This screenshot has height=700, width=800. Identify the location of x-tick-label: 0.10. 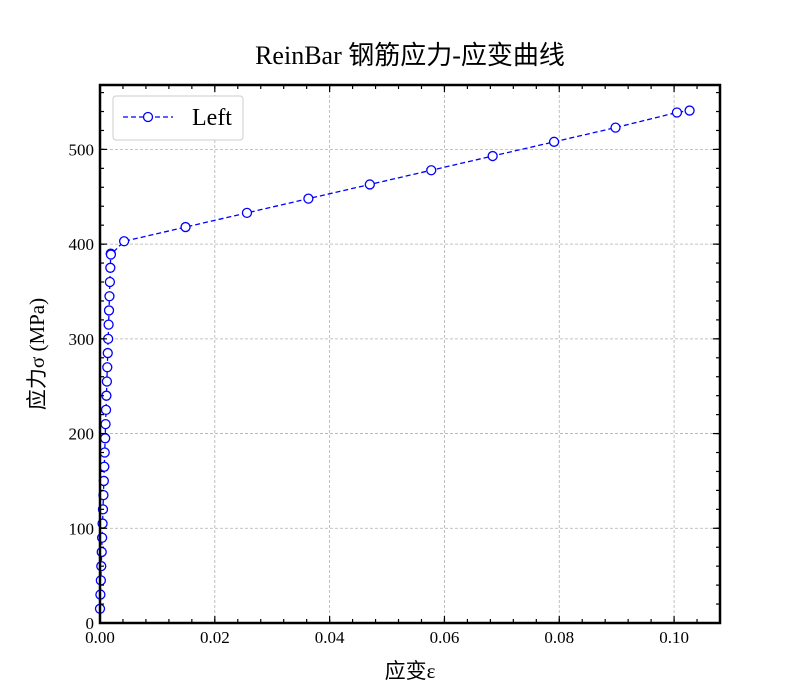
(674, 637).